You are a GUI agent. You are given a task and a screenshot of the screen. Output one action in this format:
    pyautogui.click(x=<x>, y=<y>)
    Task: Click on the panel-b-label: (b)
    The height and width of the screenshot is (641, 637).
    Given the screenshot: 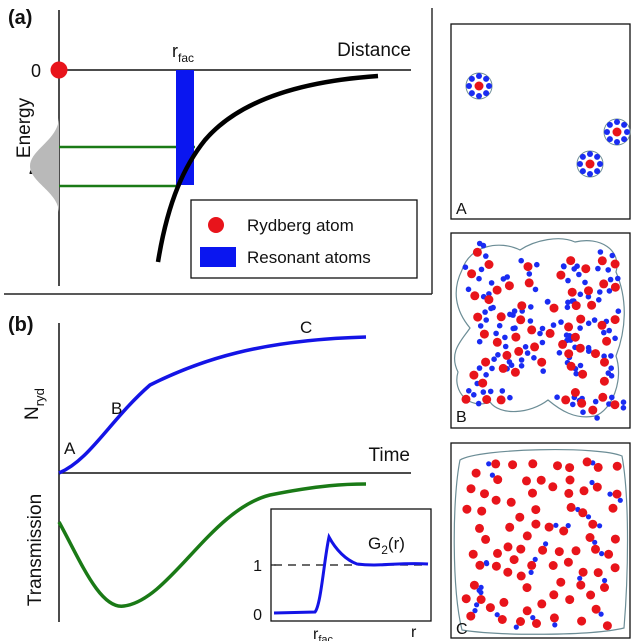 What is the action you would take?
    pyautogui.click(x=21, y=325)
    